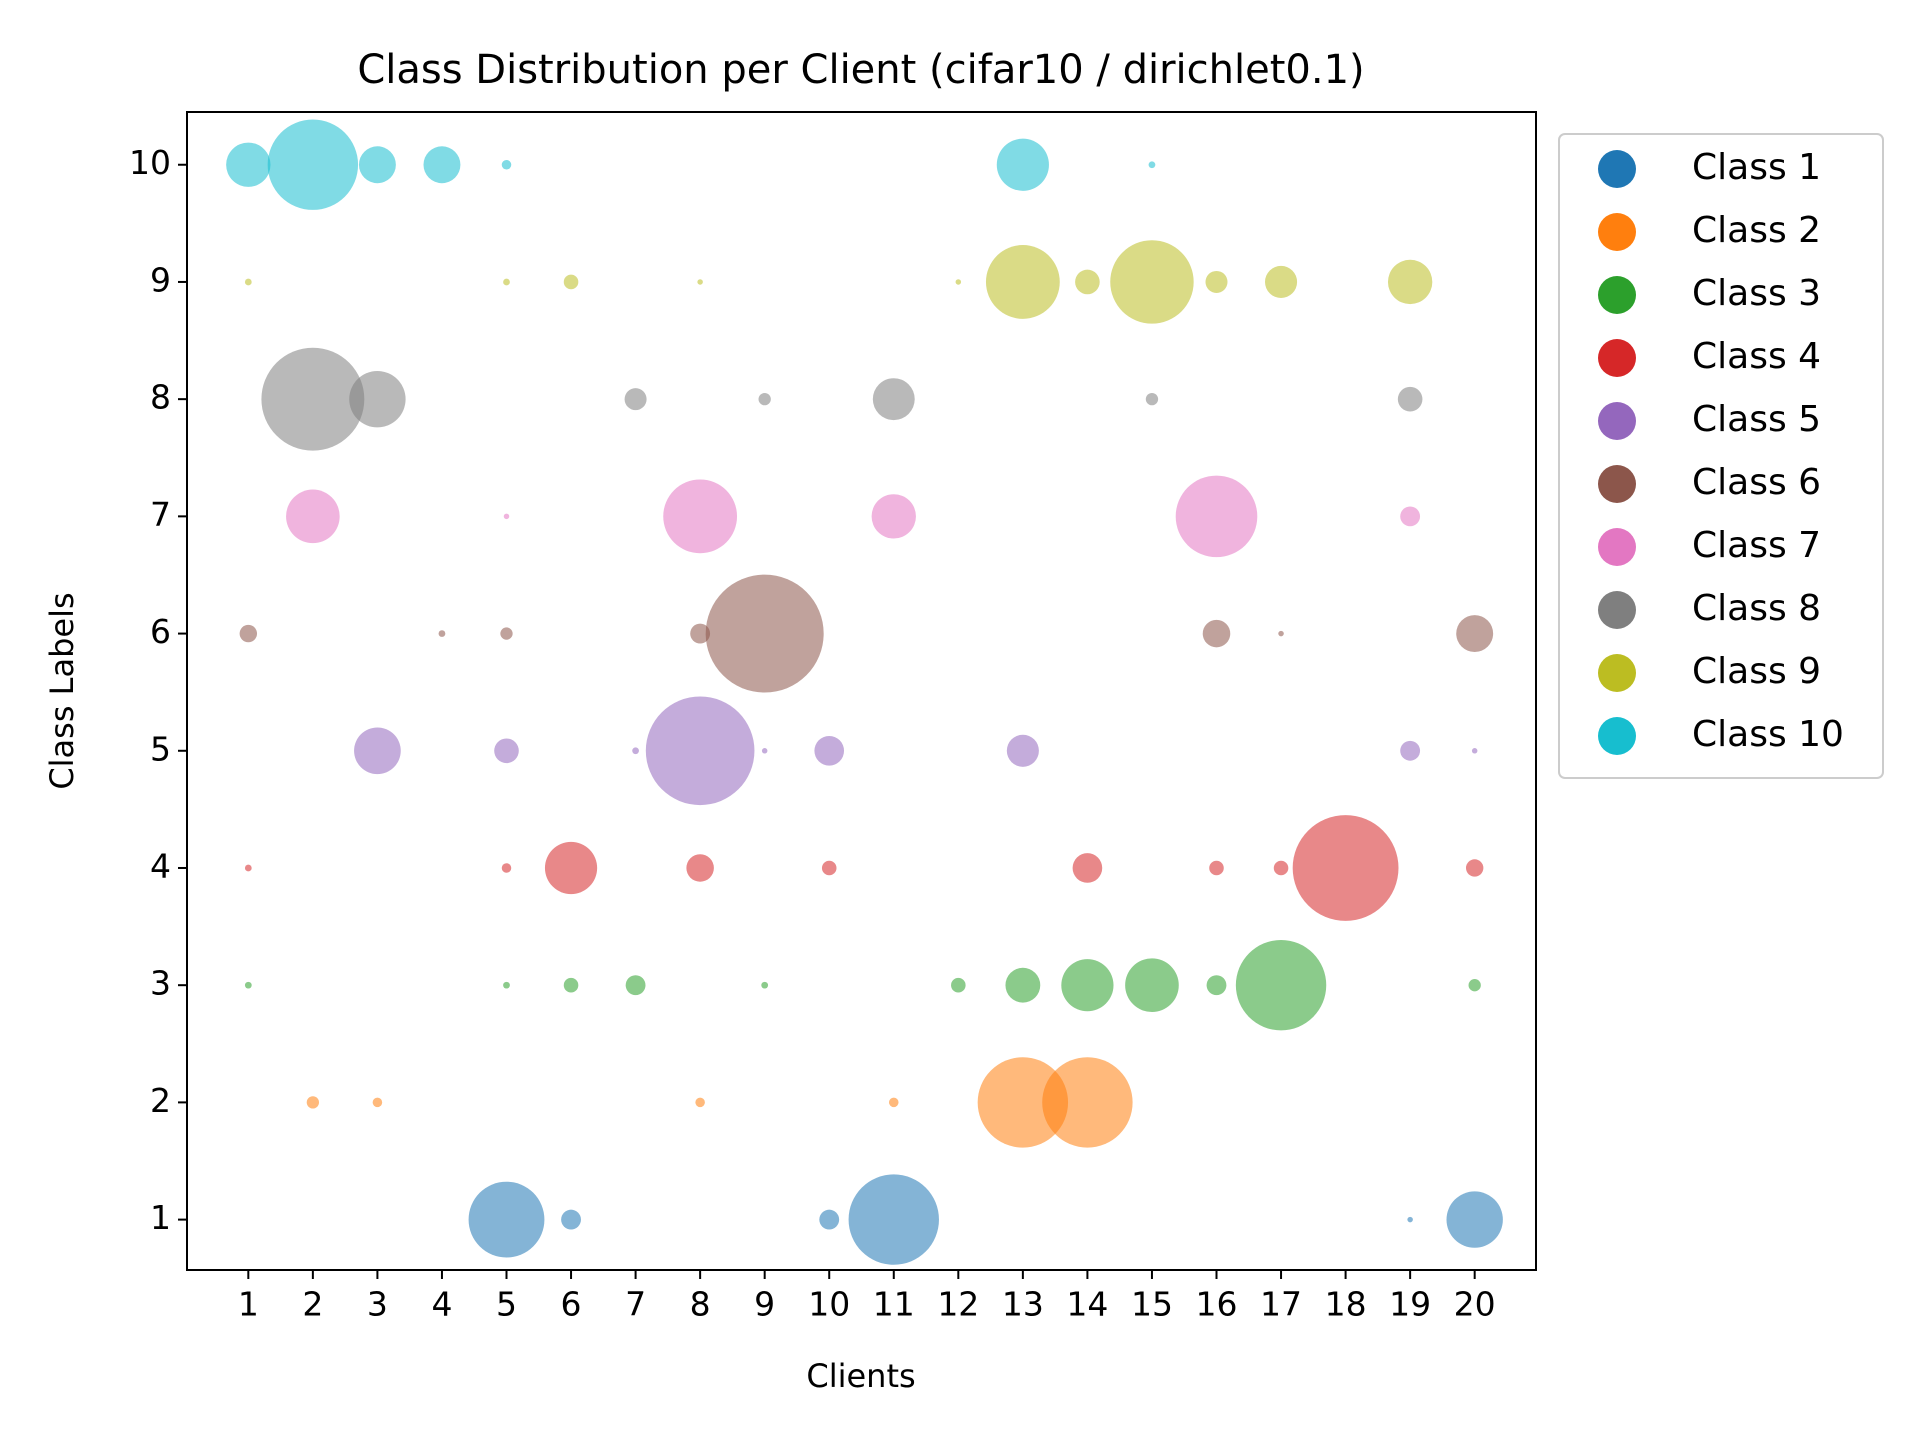 Image resolution: width=1920 pixels, height=1440 pixels. I want to click on x-tick-label: 3, so click(377, 1304).